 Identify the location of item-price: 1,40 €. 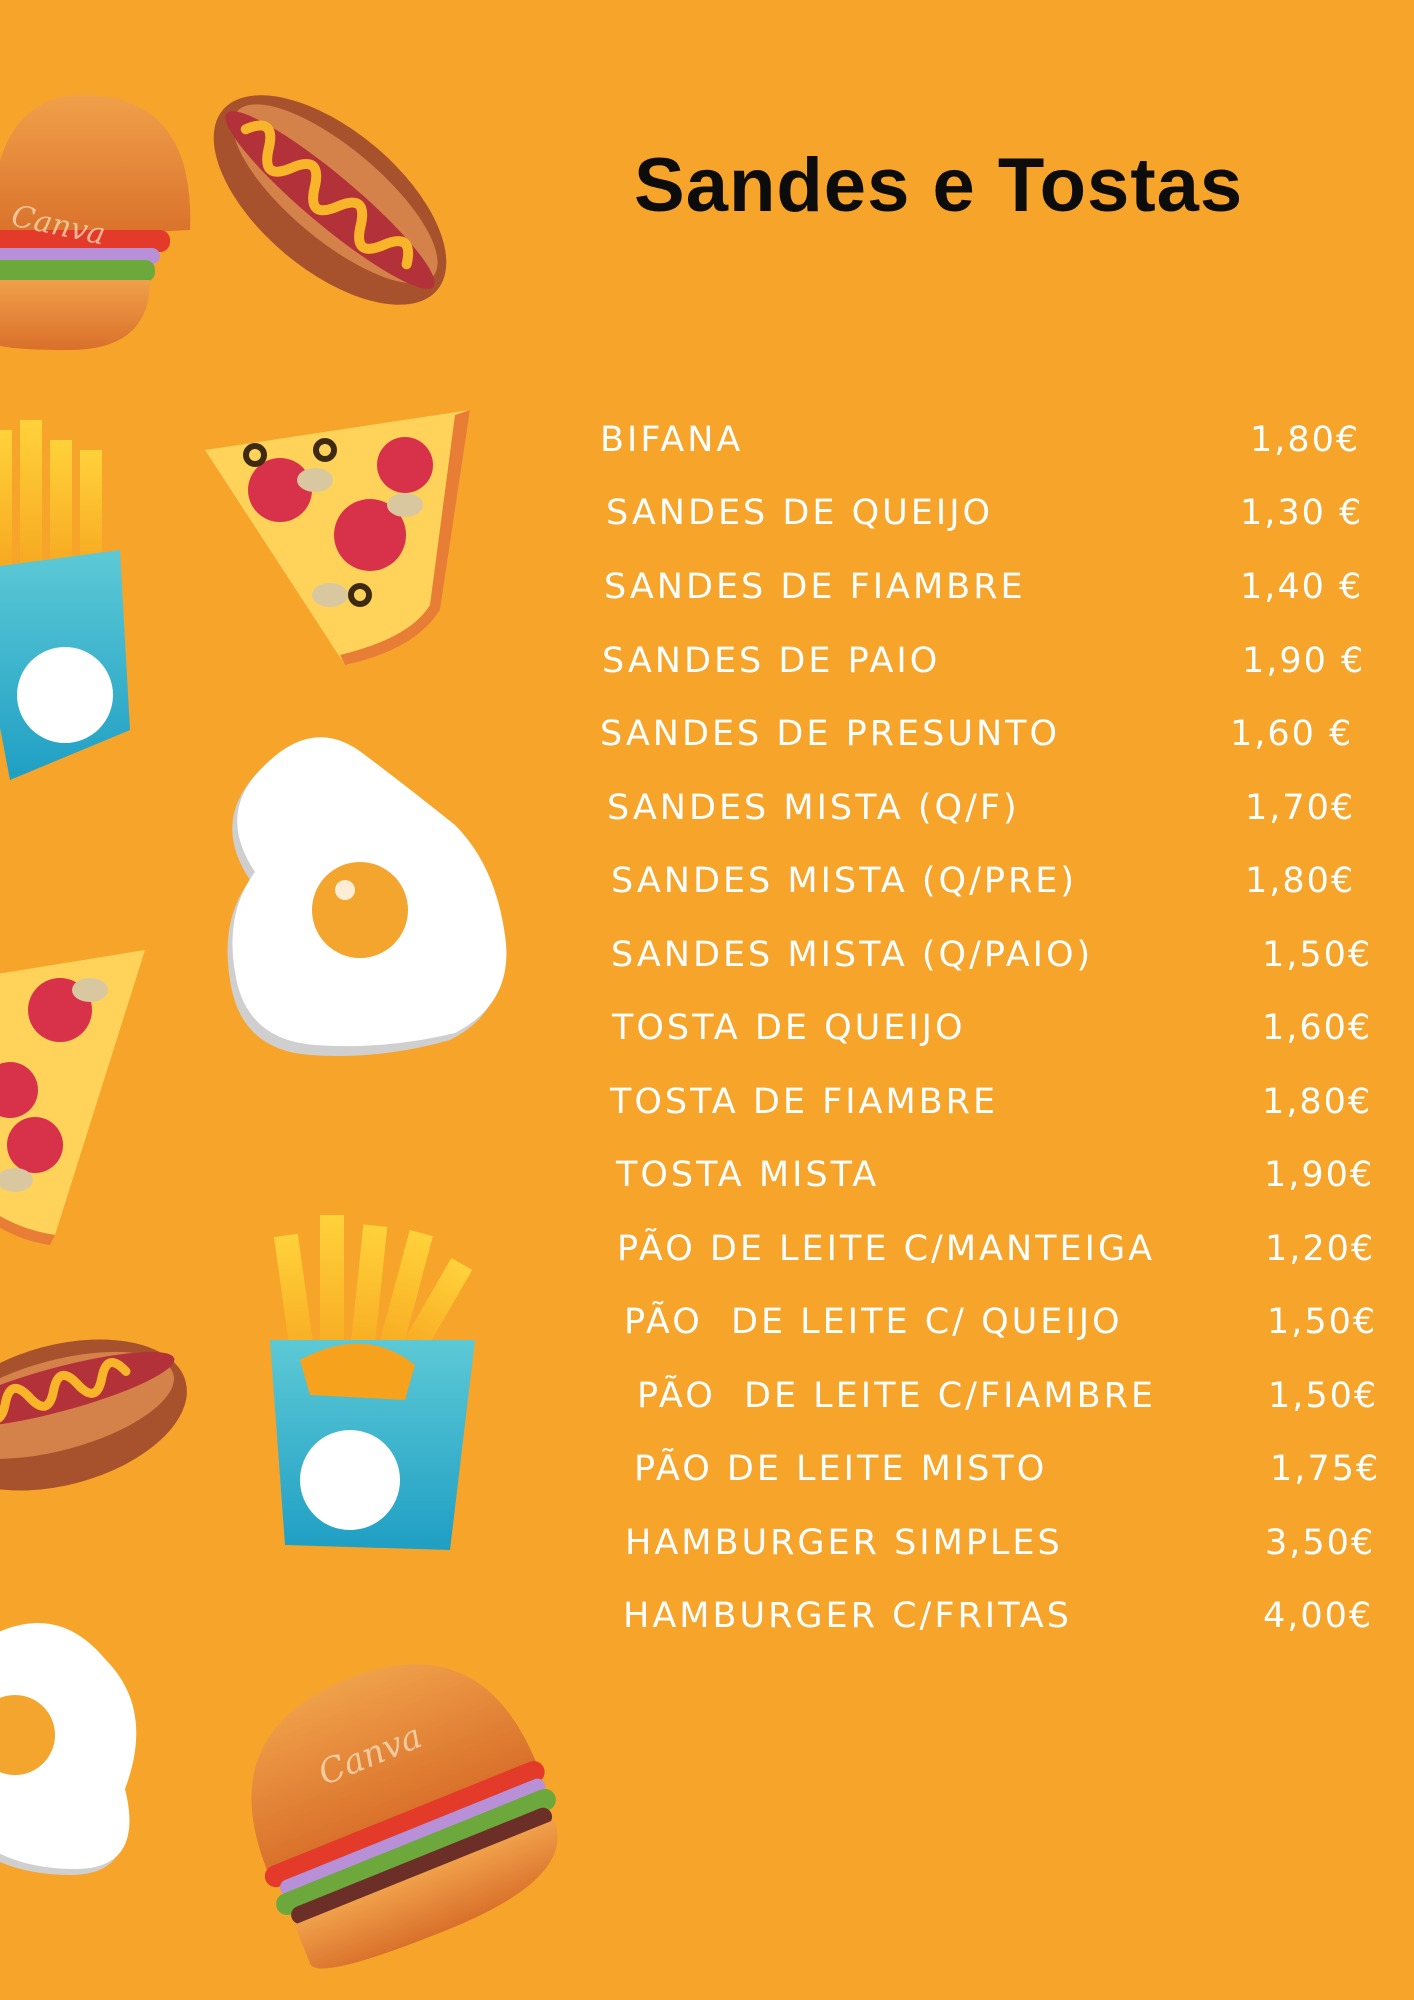
(1302, 587).